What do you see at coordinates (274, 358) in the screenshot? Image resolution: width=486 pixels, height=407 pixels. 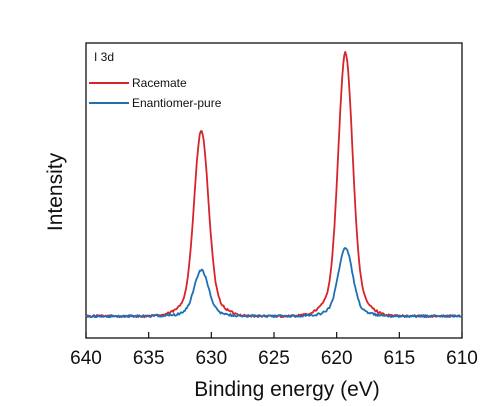 I see `x-tick-label-625: 625` at bounding box center [274, 358].